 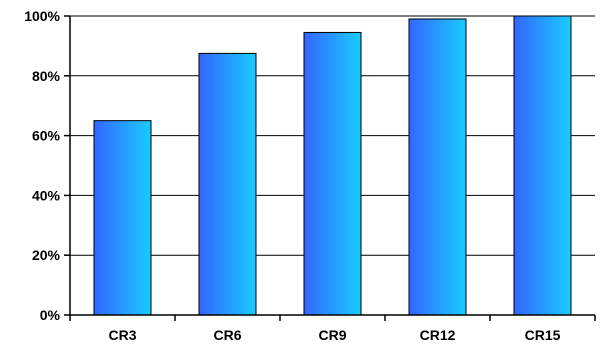 I want to click on bar-cr15, so click(x=542, y=165).